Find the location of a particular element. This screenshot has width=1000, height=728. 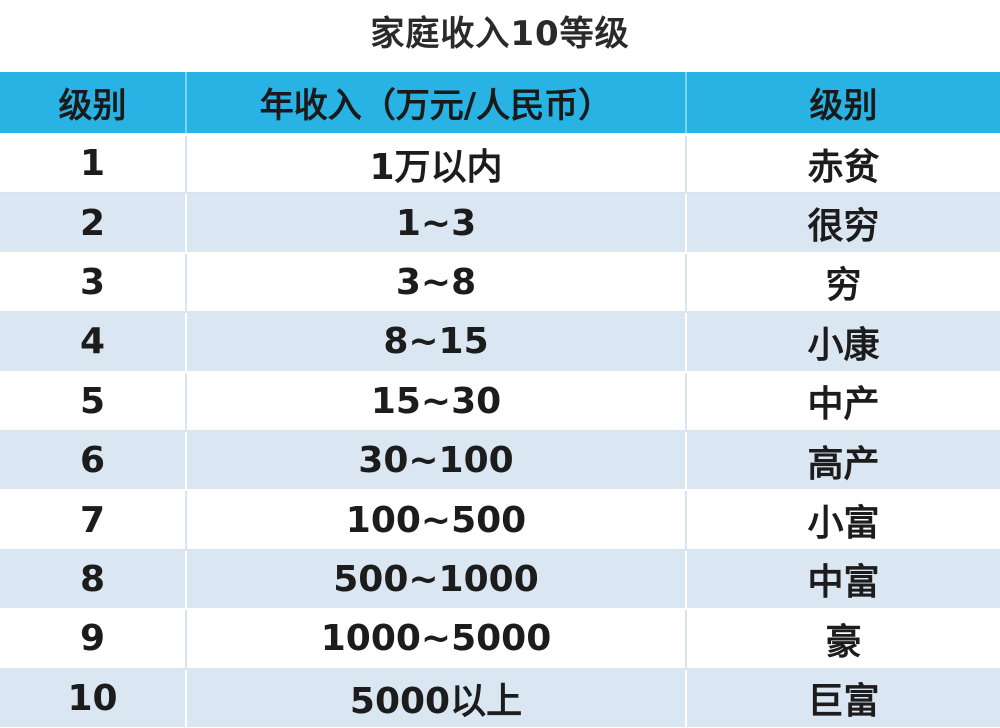

class-cell: 穷 is located at coordinates (843, 283).